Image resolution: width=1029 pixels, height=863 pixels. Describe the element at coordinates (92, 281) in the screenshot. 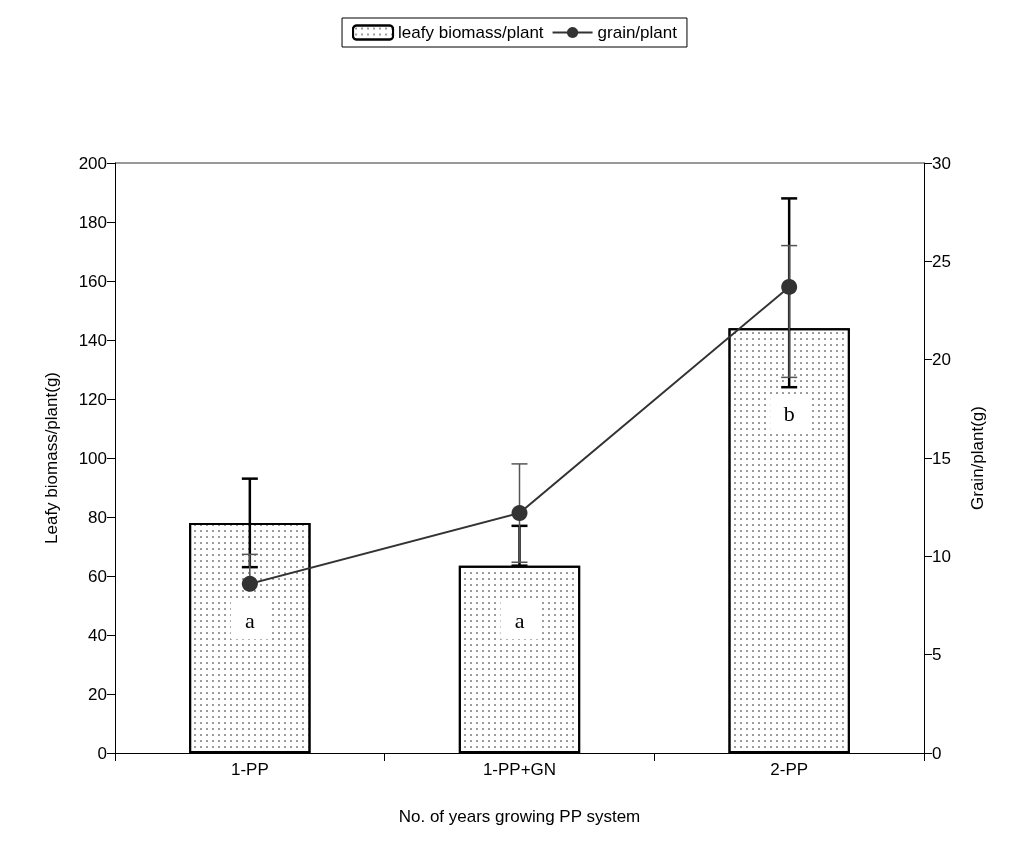

I see `y-tick-label: 160` at that location.